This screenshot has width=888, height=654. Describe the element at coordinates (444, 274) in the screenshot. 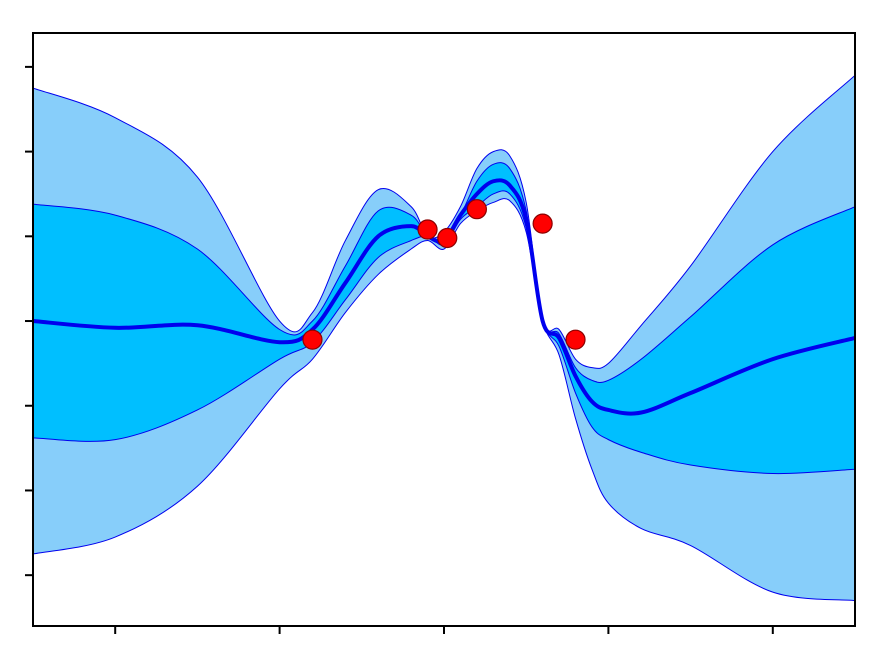

I see `observation-points` at that location.